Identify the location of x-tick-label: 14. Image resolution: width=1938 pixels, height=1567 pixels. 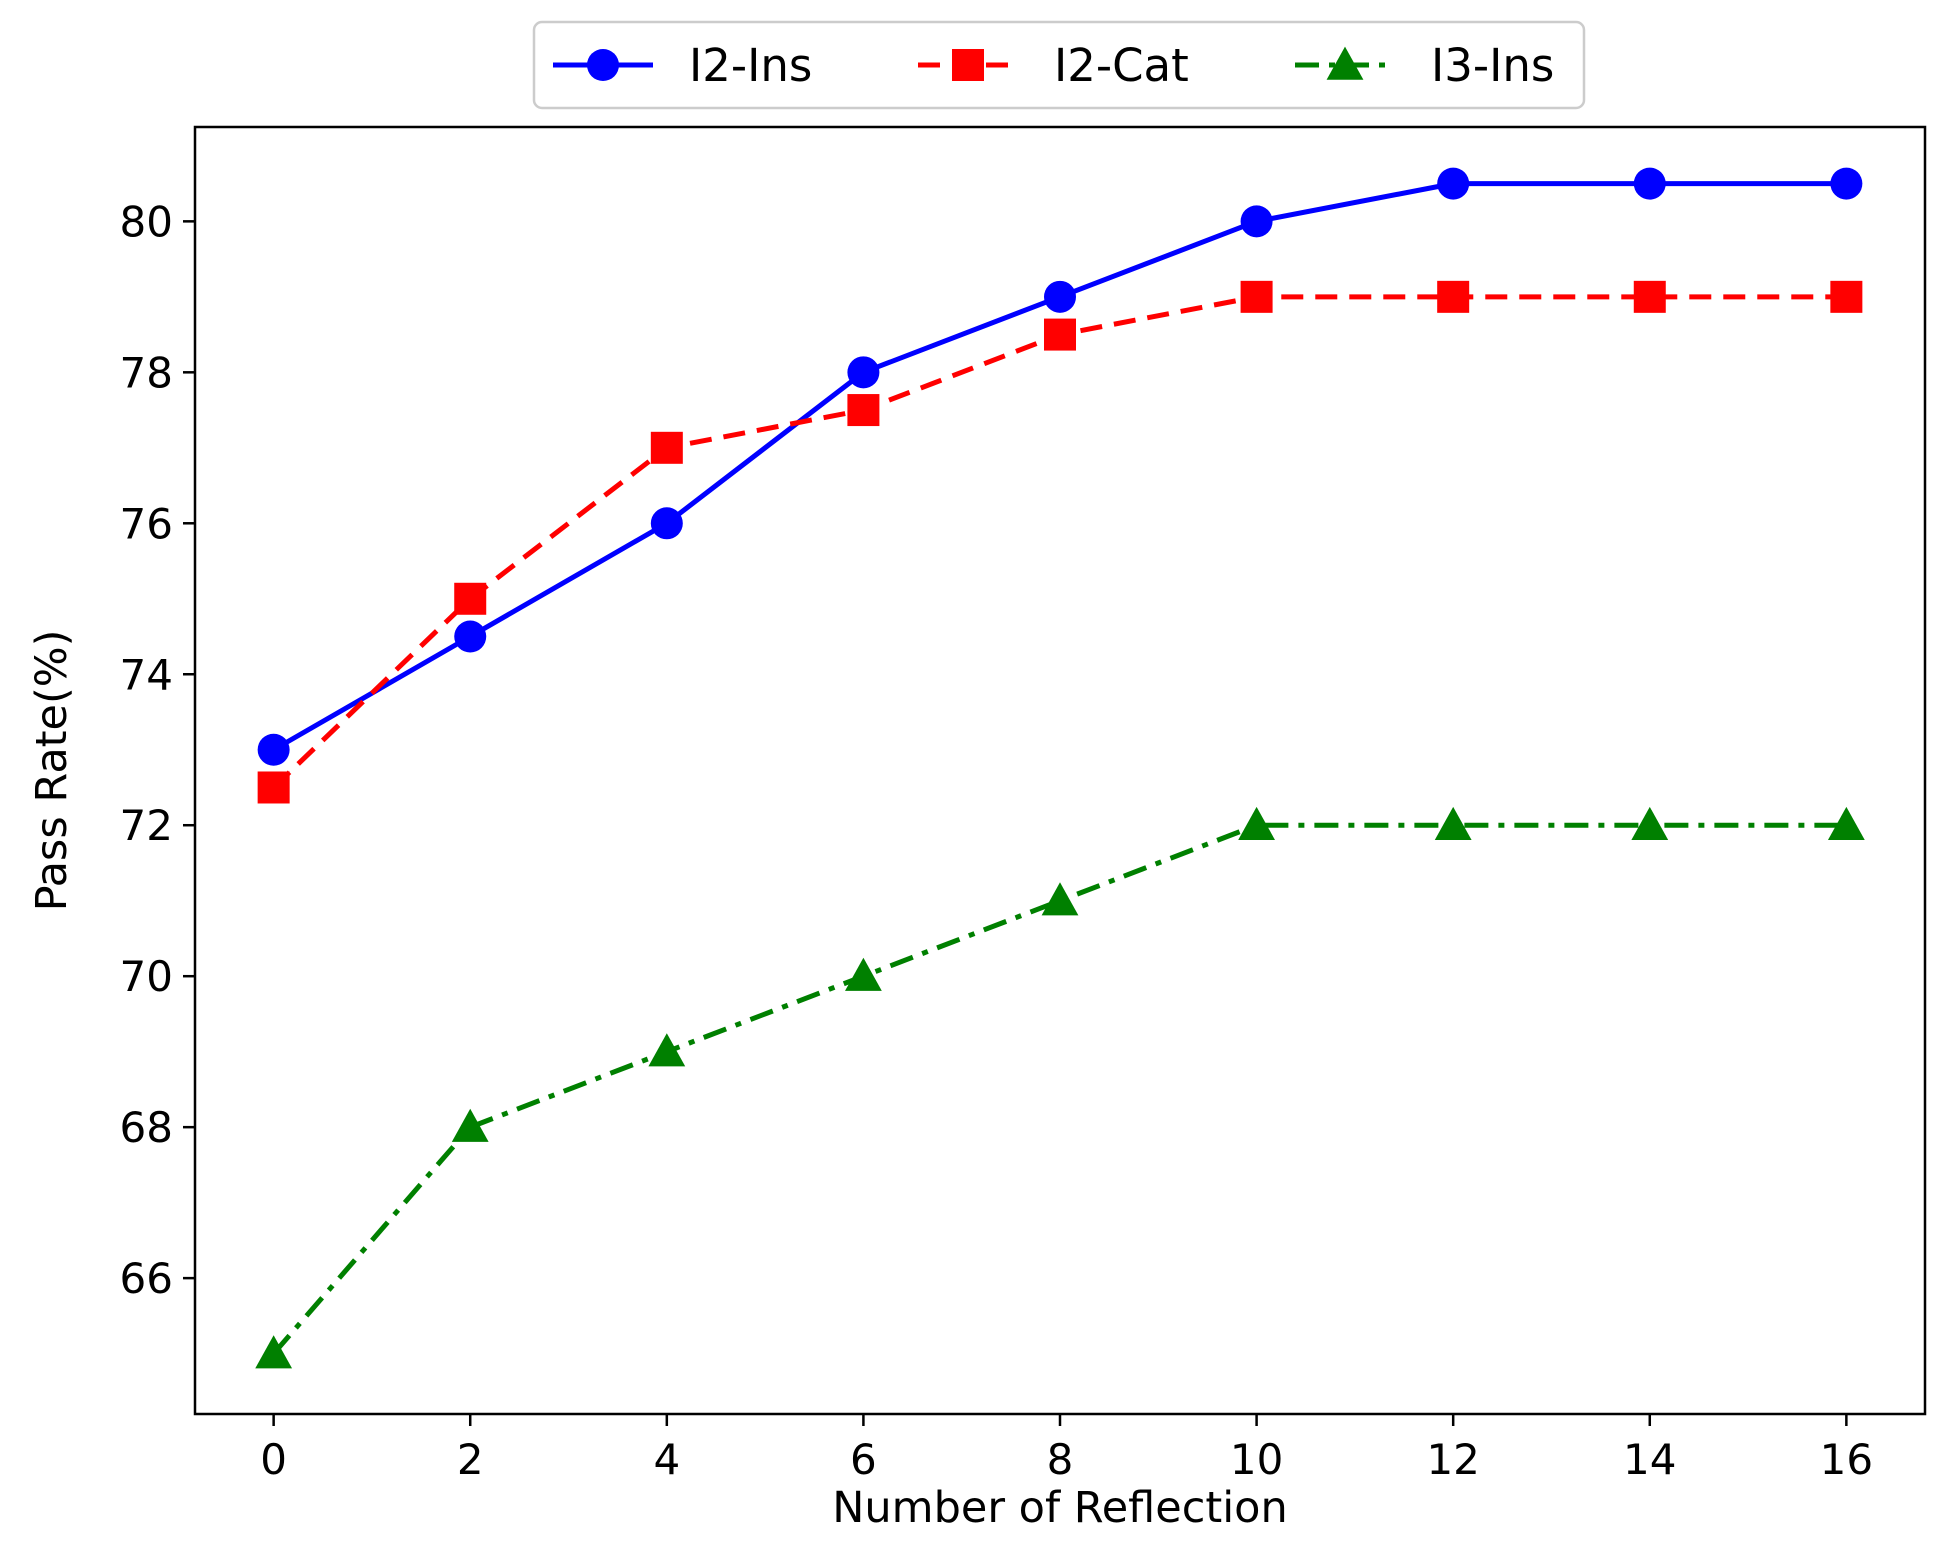
(1649, 1459).